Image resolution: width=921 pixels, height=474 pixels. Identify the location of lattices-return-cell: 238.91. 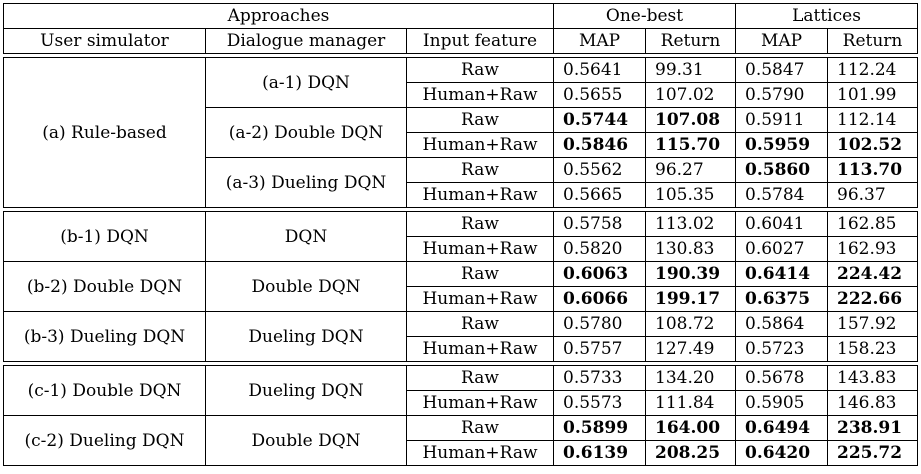
(873, 428).